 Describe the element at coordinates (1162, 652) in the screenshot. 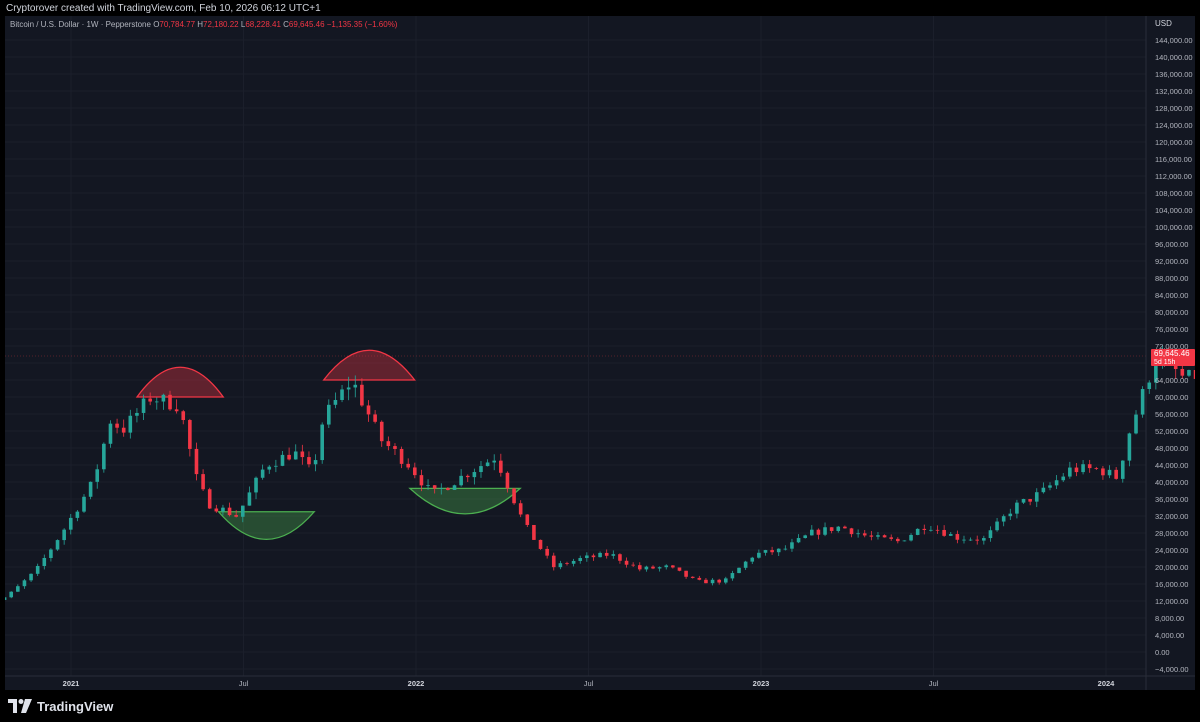

I see `price-tick-label: 0.00` at that location.